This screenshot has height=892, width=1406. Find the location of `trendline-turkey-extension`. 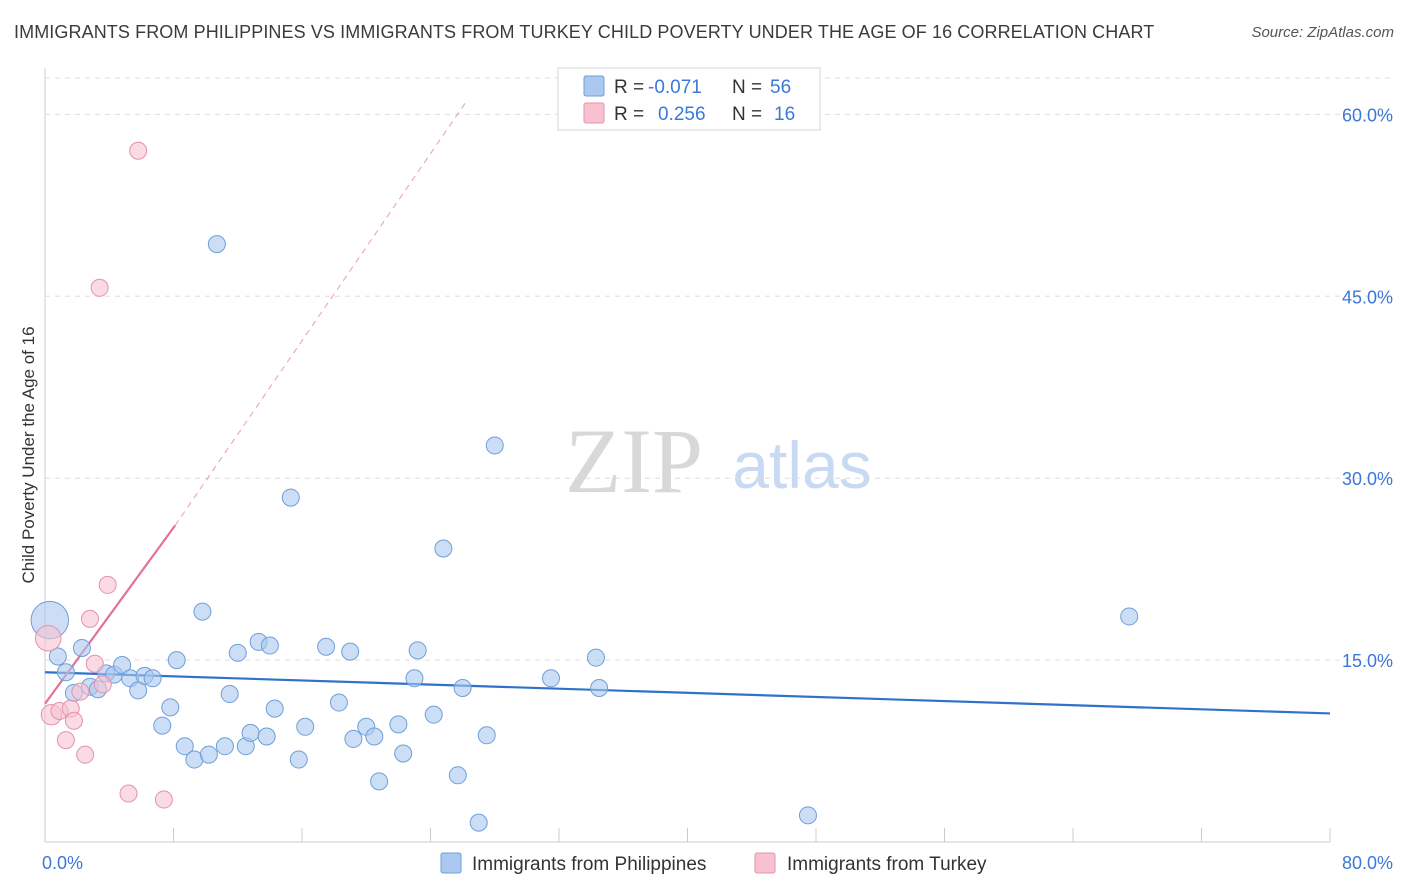

trendline-turkey-extension is located at coordinates (321, 312).